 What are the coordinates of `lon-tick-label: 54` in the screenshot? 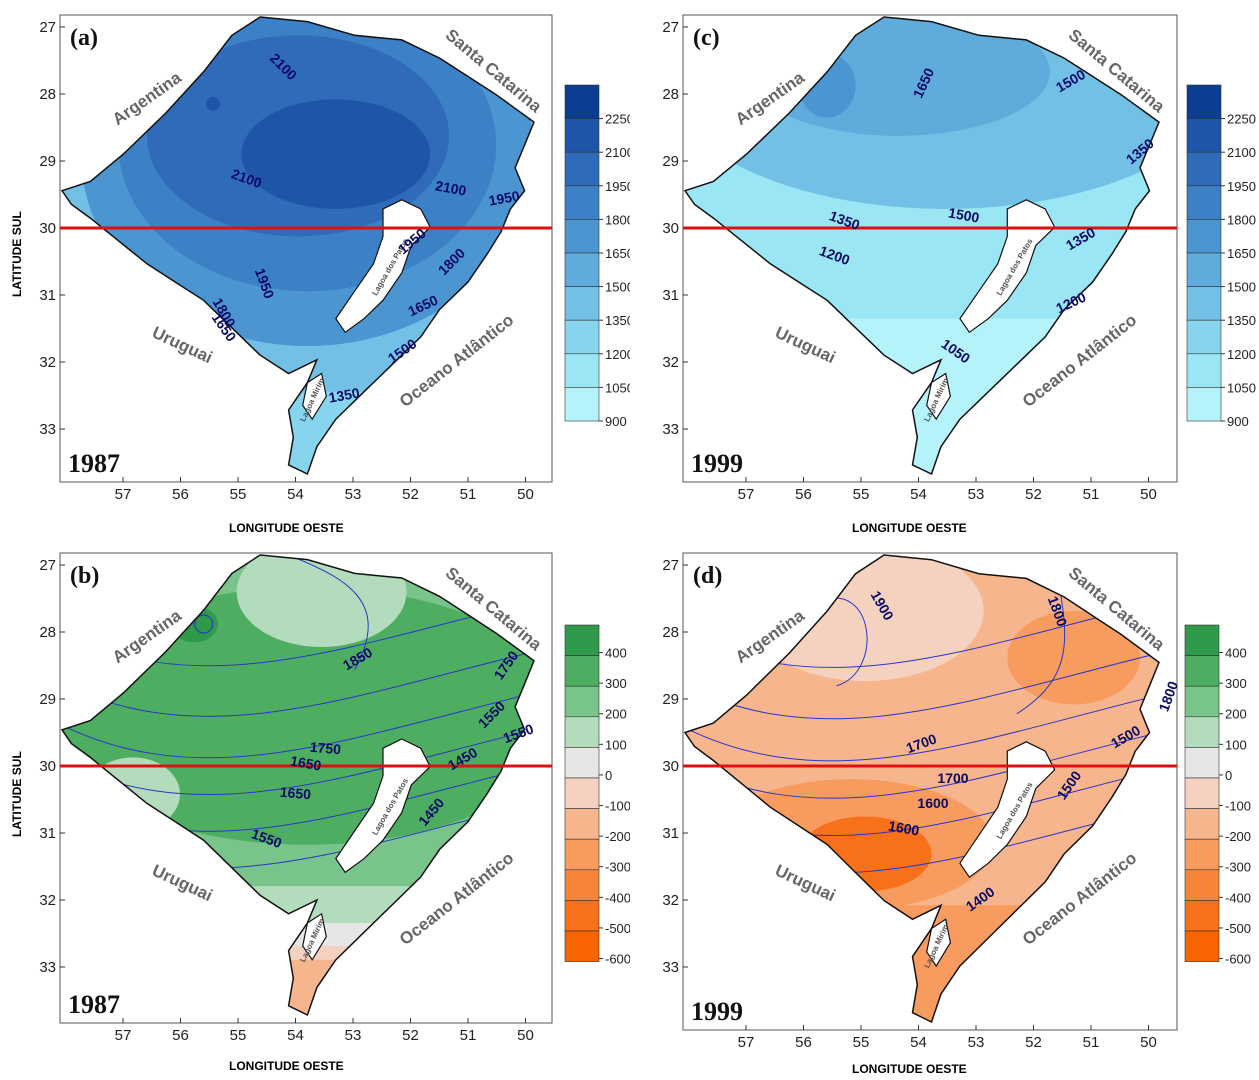 It's located at (295, 494).